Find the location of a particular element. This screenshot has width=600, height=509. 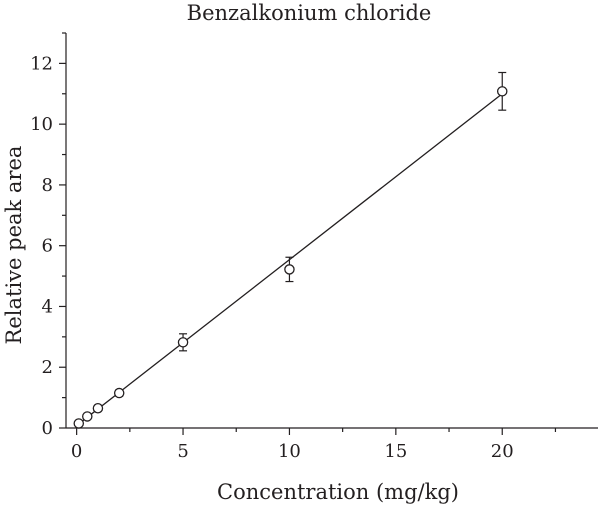

y-tick-label: 0 is located at coordinates (47, 428).